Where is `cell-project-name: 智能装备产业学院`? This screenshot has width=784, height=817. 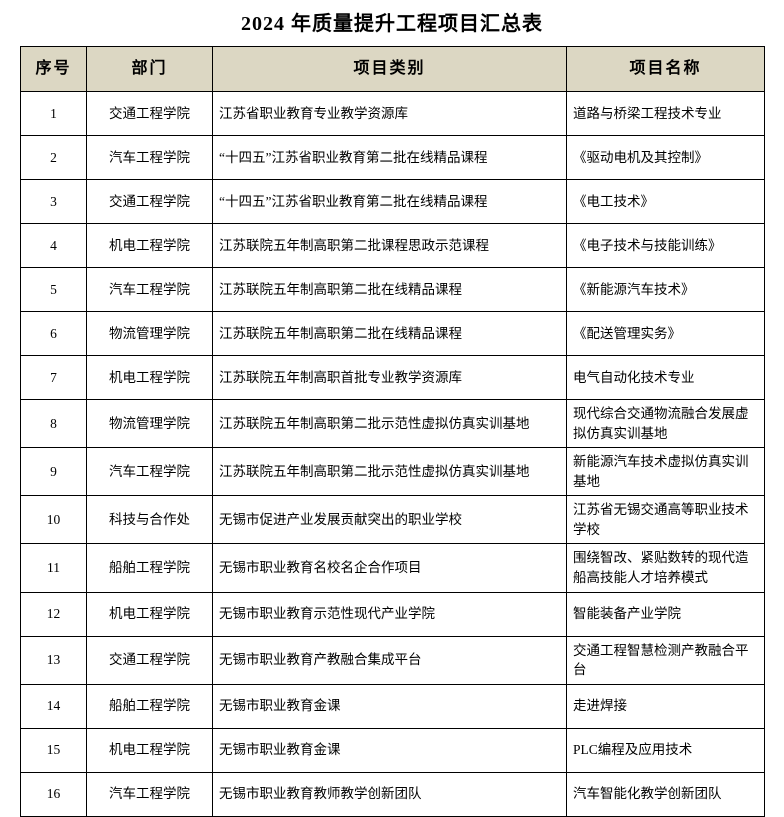
cell-project-name: 智能装备产业学院 is located at coordinates (665, 614).